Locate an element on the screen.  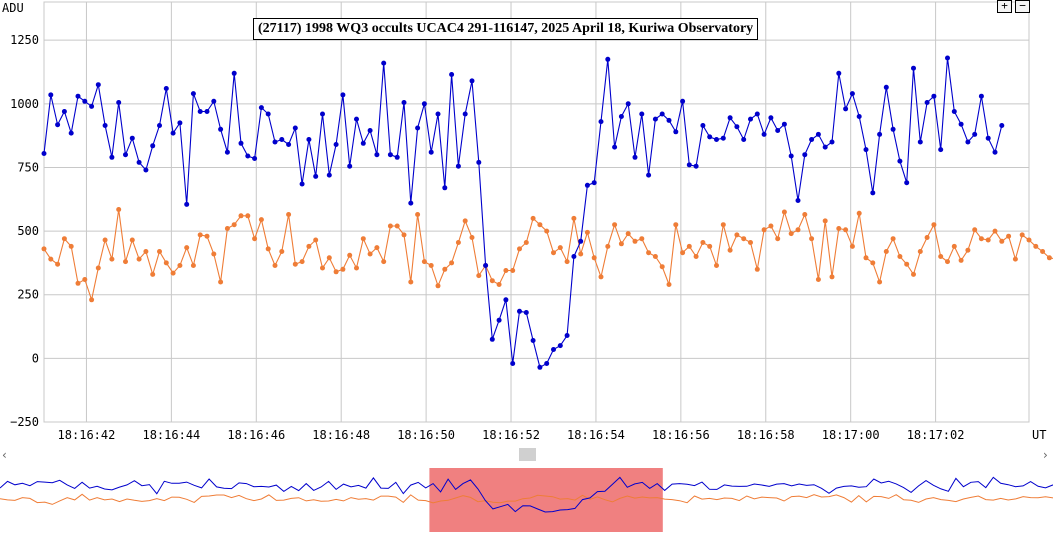
x-tick-label: 18:16:42 is located at coordinates (87, 435).